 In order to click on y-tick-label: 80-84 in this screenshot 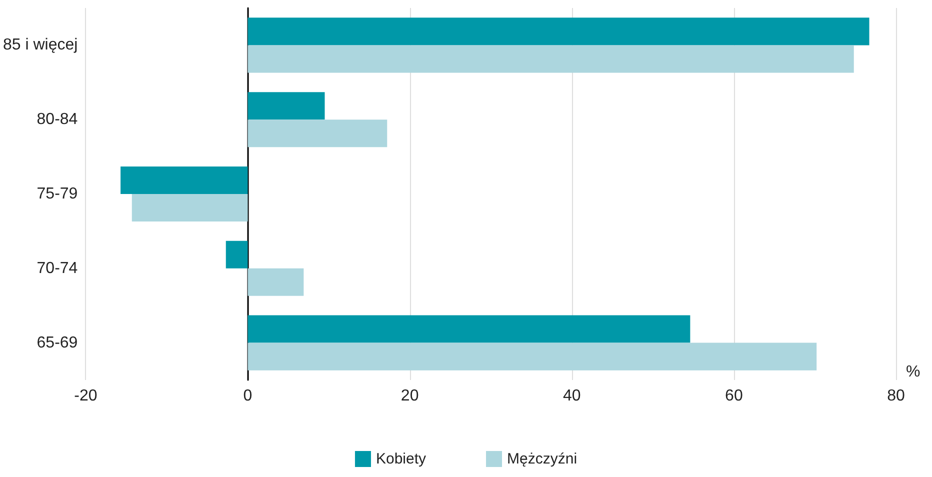, I will do `click(57, 119)`.